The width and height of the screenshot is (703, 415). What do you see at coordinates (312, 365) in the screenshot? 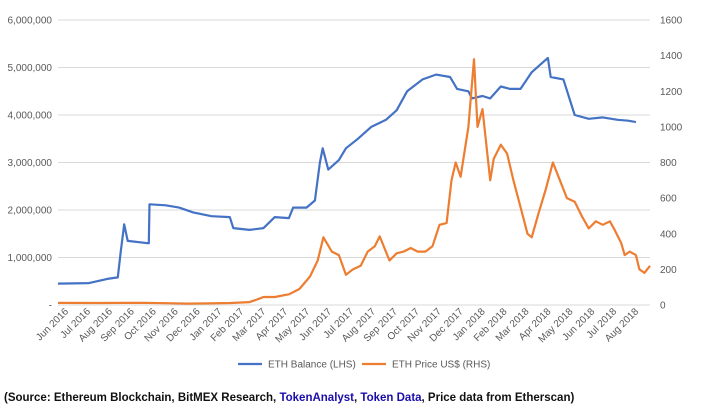
I see `legend-label: ETH Balance (LHS)` at bounding box center [312, 365].